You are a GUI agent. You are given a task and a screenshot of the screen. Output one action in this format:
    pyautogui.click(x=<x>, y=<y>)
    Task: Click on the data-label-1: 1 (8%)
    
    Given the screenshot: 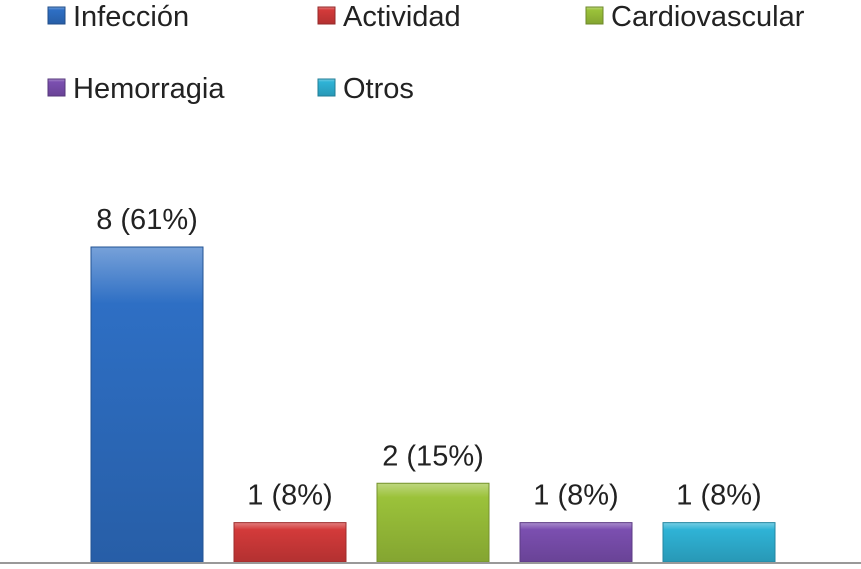 What is the action you would take?
    pyautogui.click(x=289, y=496)
    